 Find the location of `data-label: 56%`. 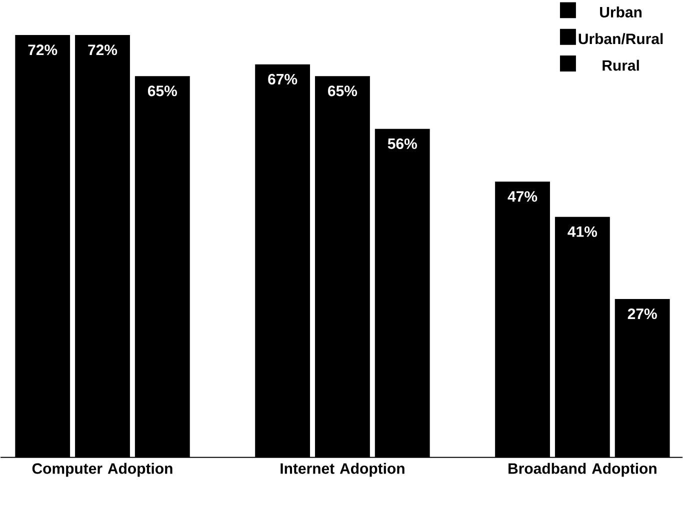

data-label: 56% is located at coordinates (402, 143).